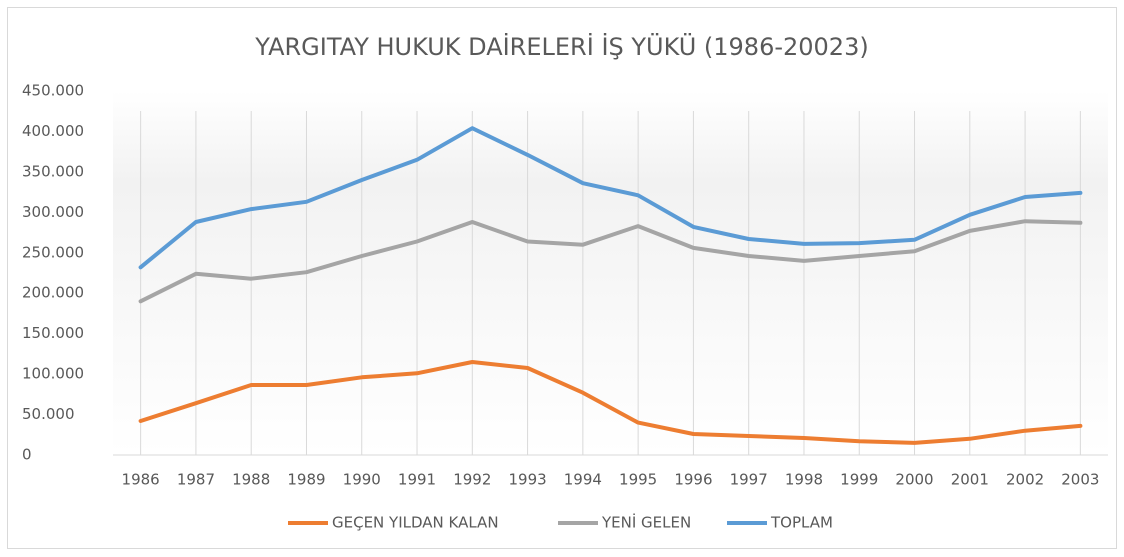 This screenshot has width=1124, height=557. Describe the element at coordinates (646, 522) in the screenshot. I see `legend-label: YENİ GELEN` at that location.